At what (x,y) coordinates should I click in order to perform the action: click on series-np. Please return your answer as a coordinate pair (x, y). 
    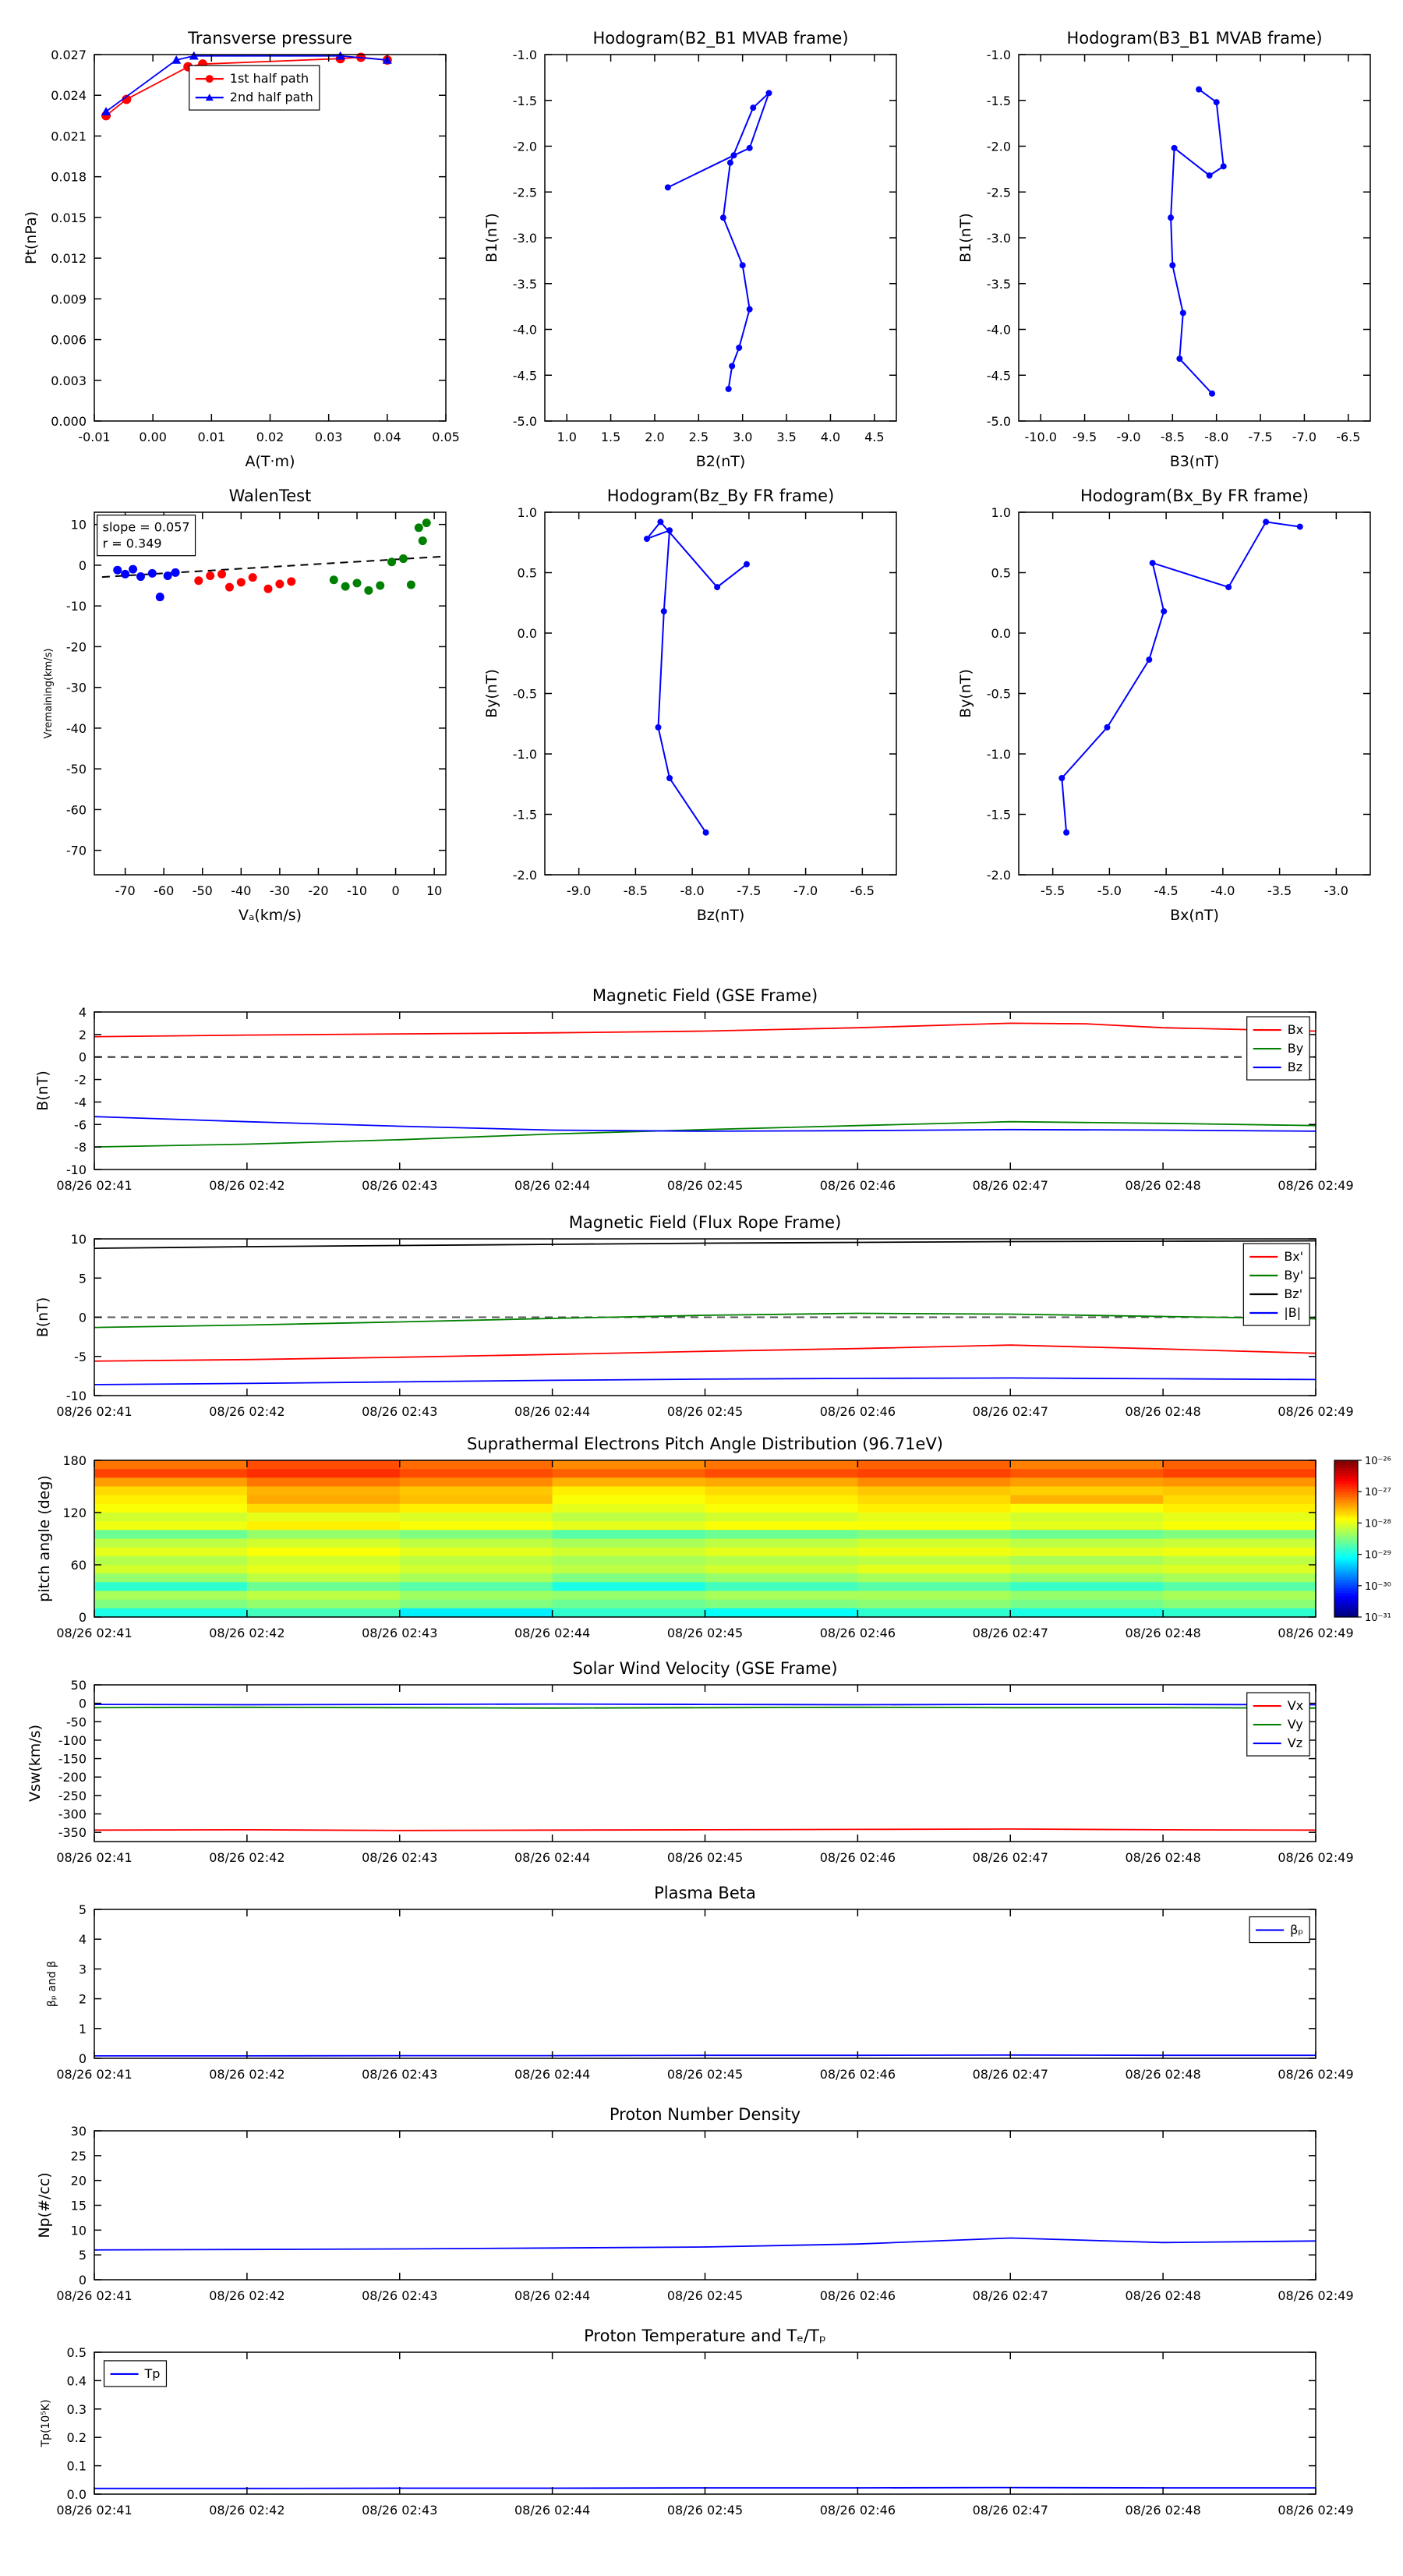
    Looking at the image, I should click on (705, 2244).